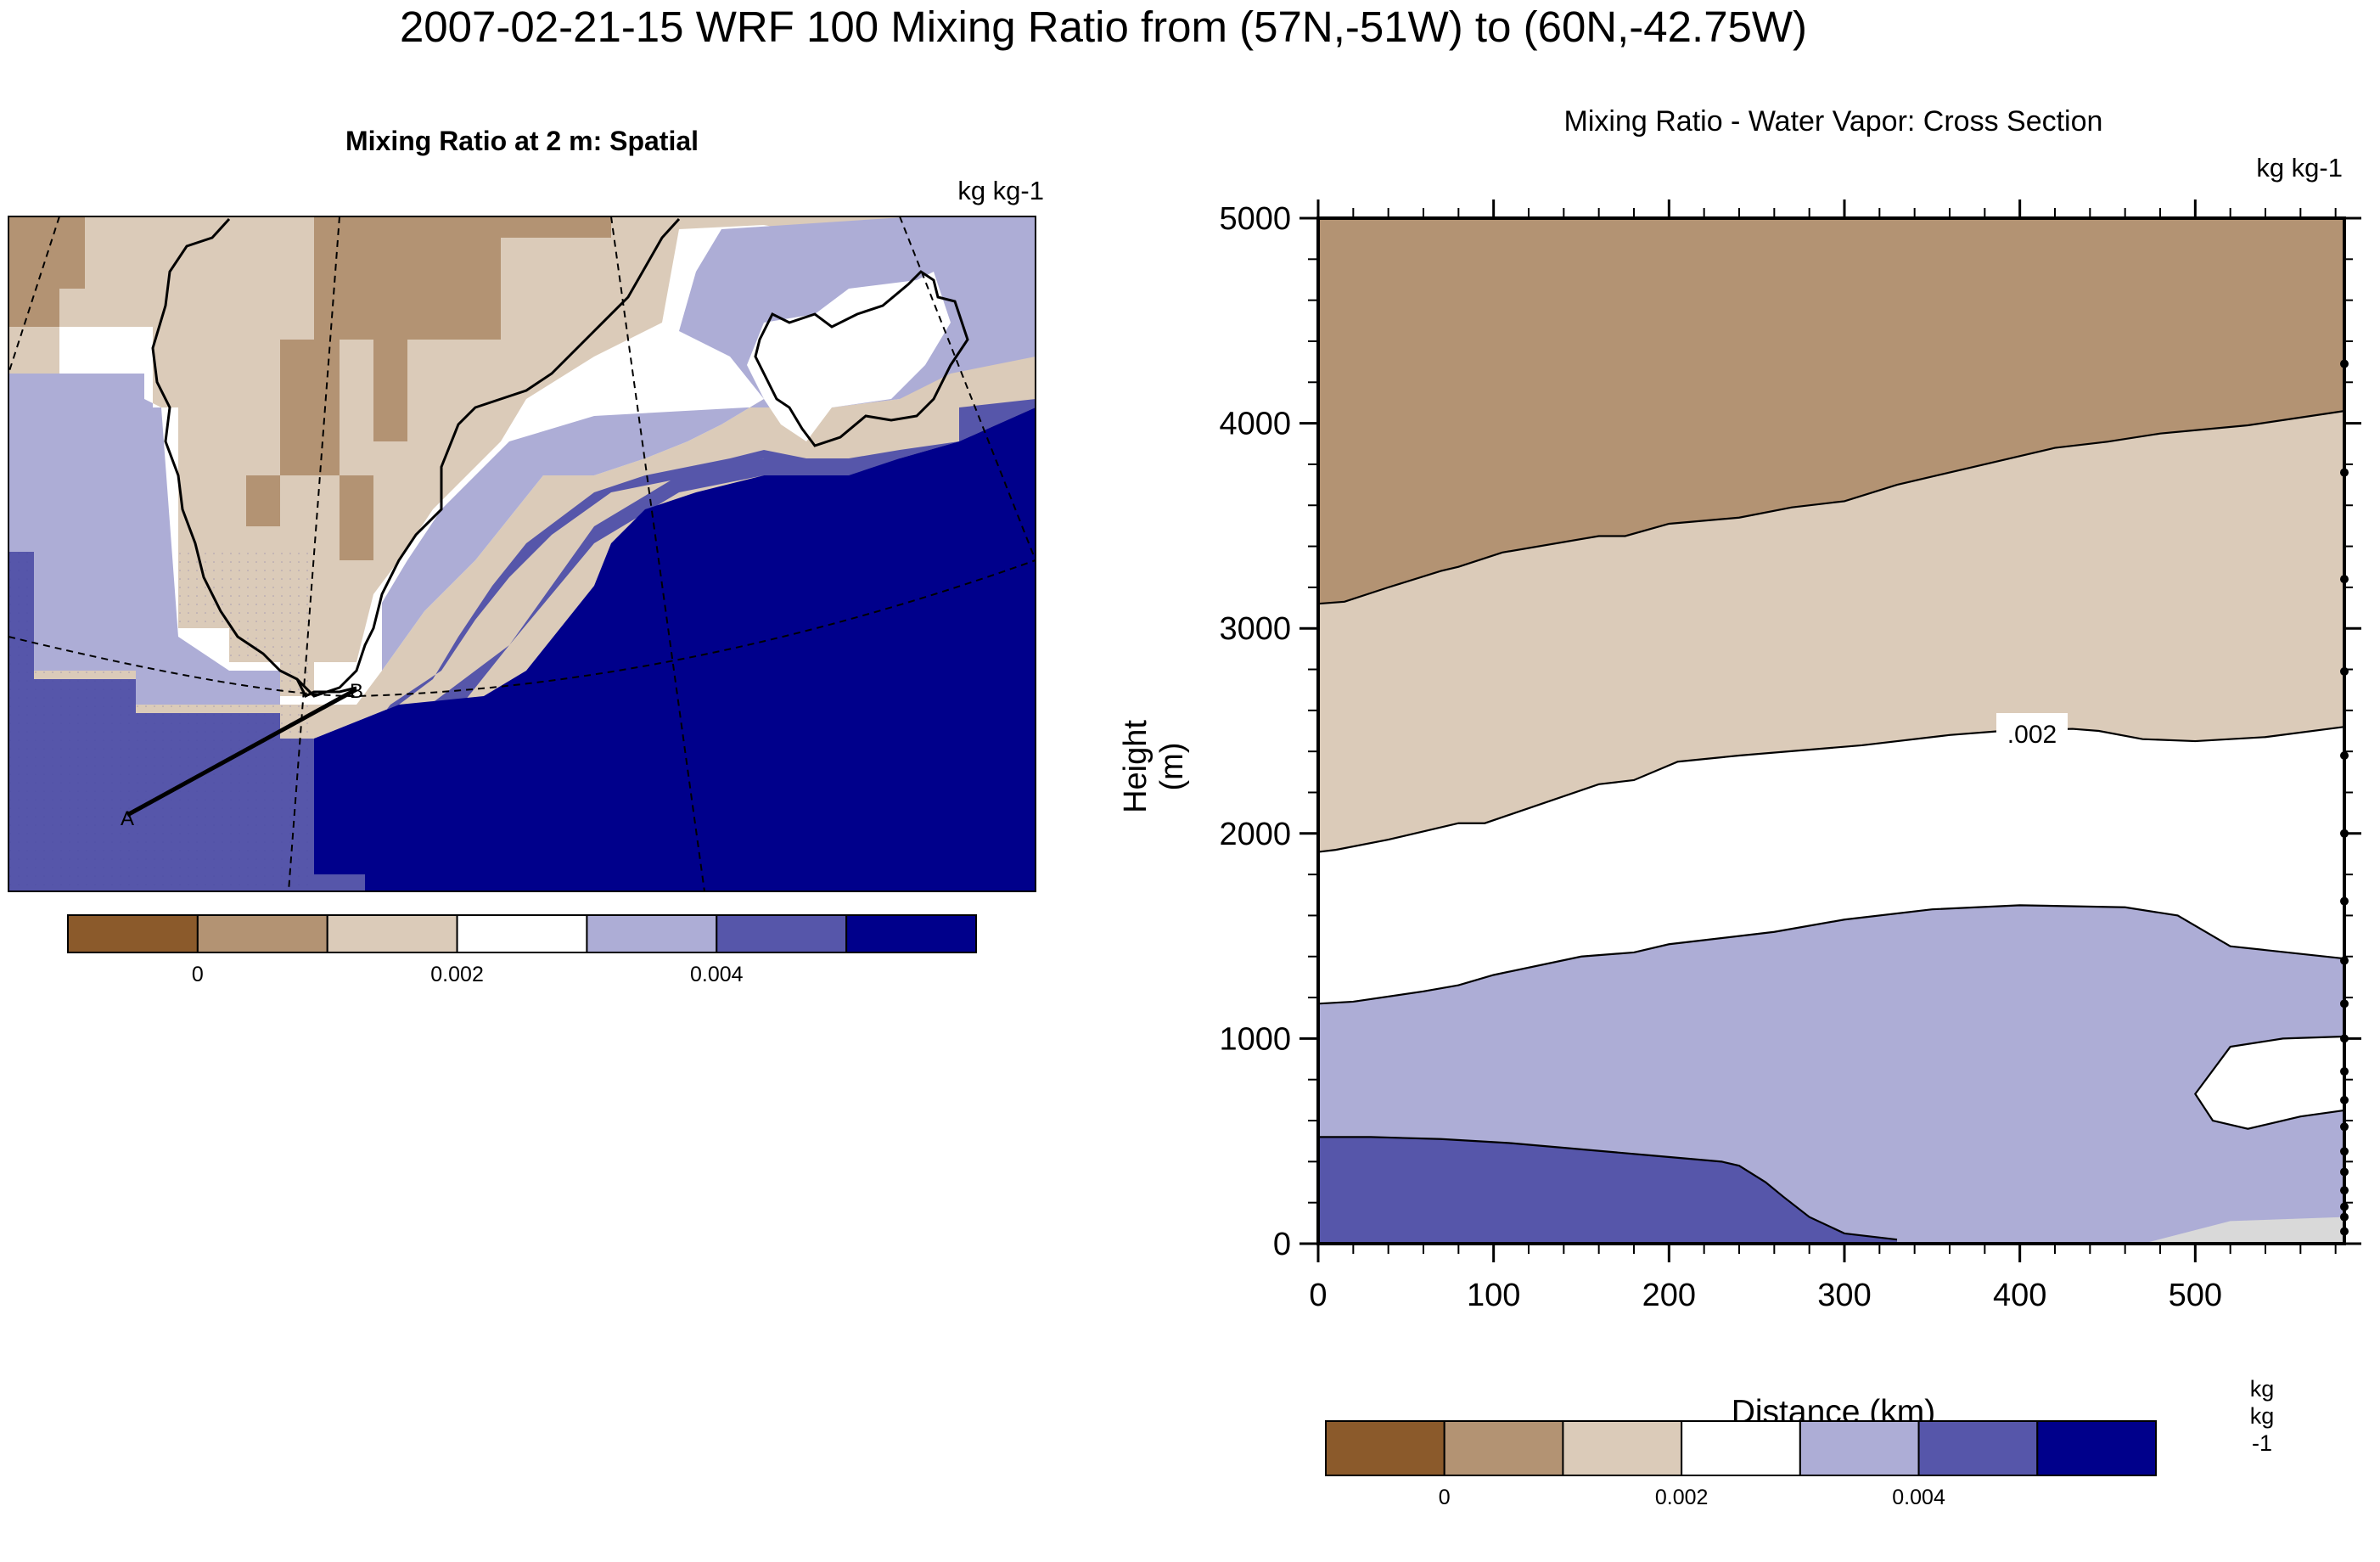 The image size is (2380, 1562). Describe the element at coordinates (2195, 1296) in the screenshot. I see `x-tick-label-5: 500` at that location.